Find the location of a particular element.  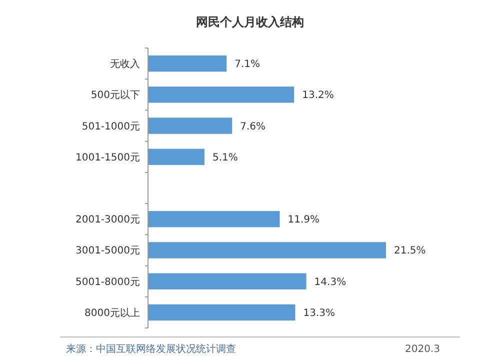

data-label: 13.2% is located at coordinates (318, 96).